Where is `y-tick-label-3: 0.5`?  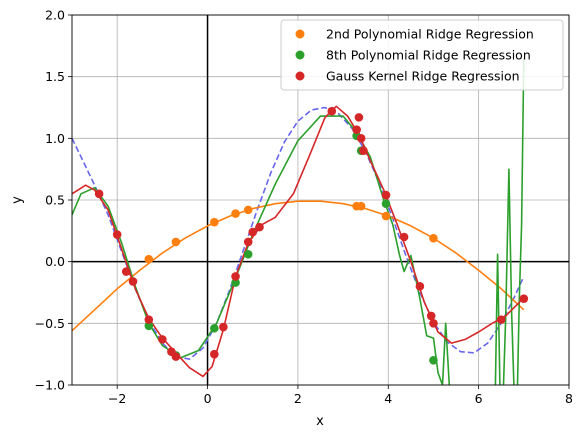
y-tick-label-3: 0.5 is located at coordinates (55, 200).